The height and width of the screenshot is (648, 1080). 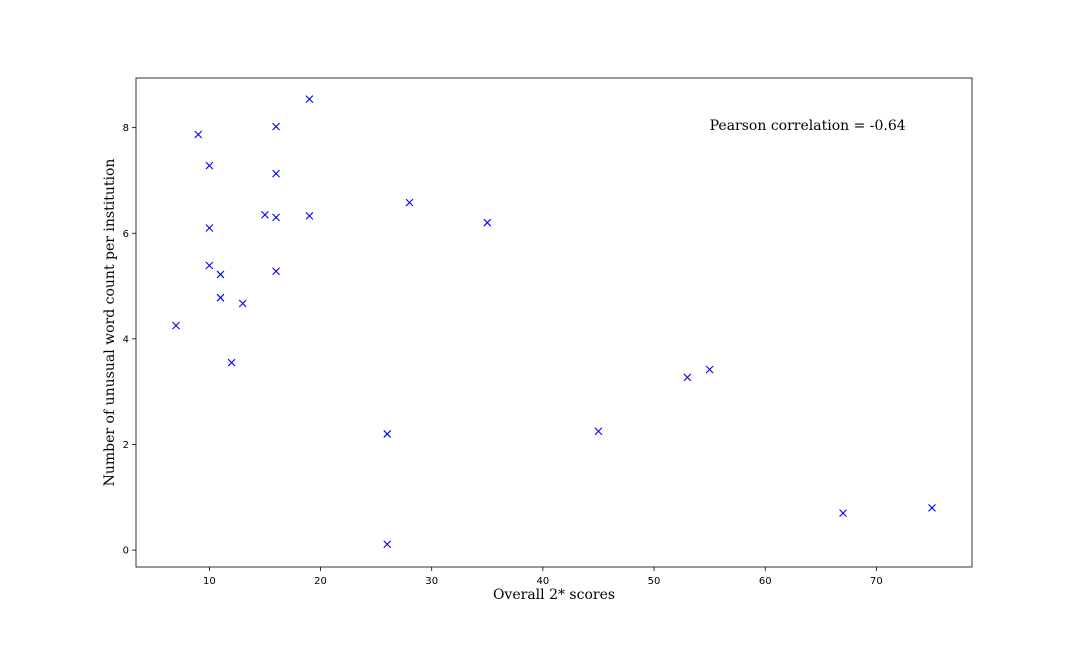 What do you see at coordinates (126, 551) in the screenshot?
I see `y-tick-label: 0` at bounding box center [126, 551].